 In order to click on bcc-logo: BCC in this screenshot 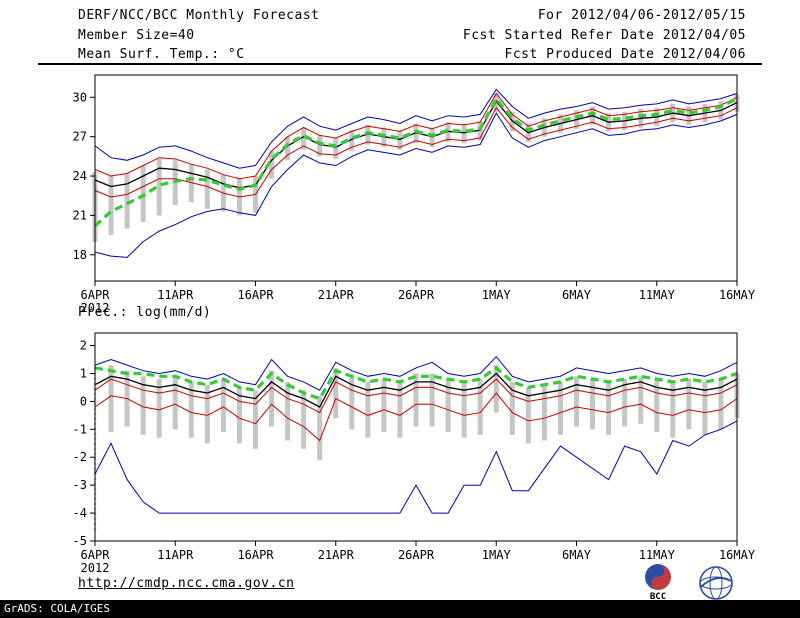, I will do `click(658, 583)`.